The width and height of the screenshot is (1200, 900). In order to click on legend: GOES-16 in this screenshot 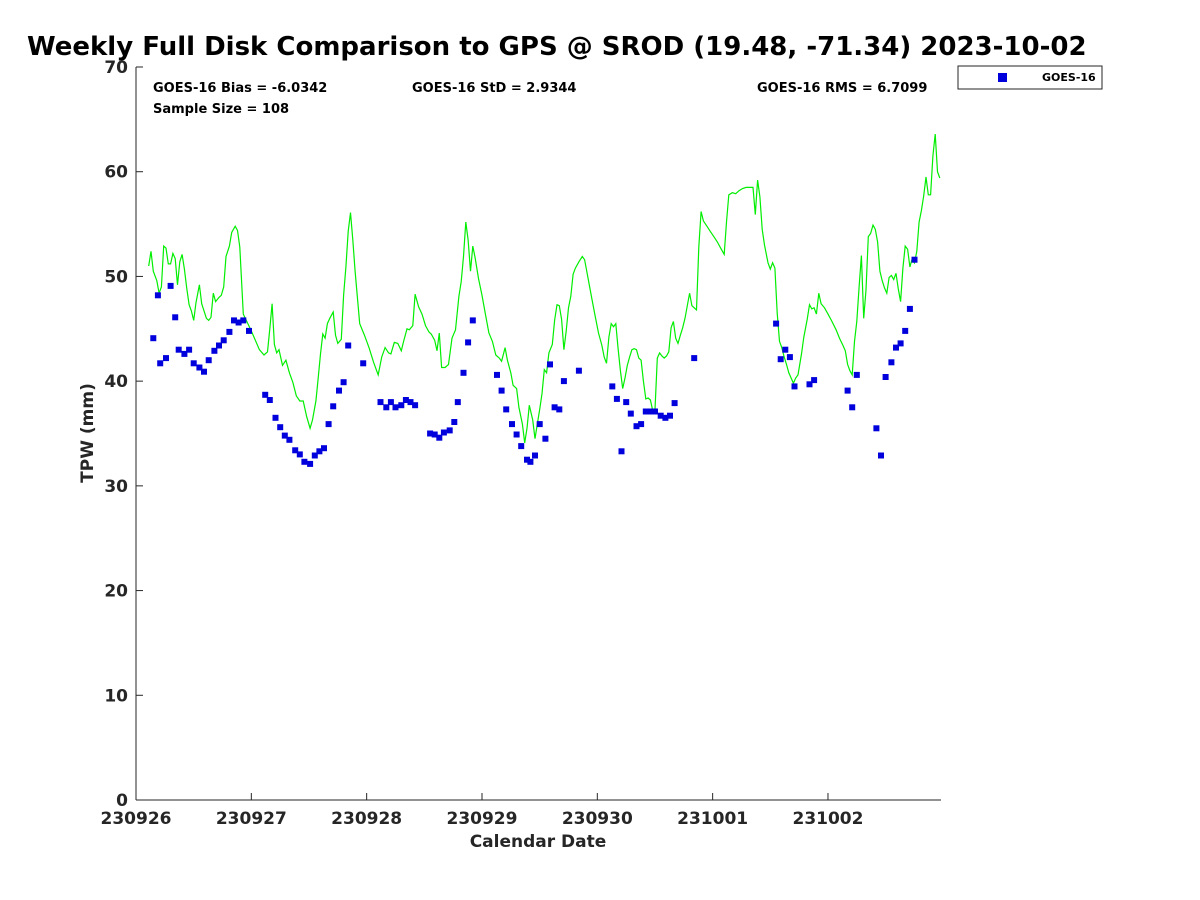, I will do `click(1030, 77)`.